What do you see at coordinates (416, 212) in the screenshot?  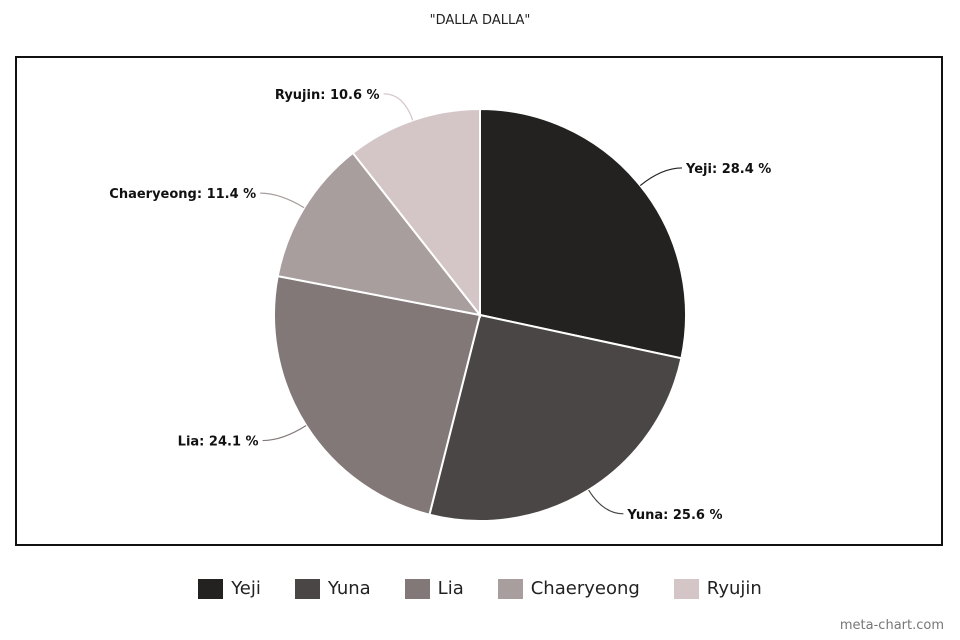 I see `pie-slice-ryujin` at bounding box center [416, 212].